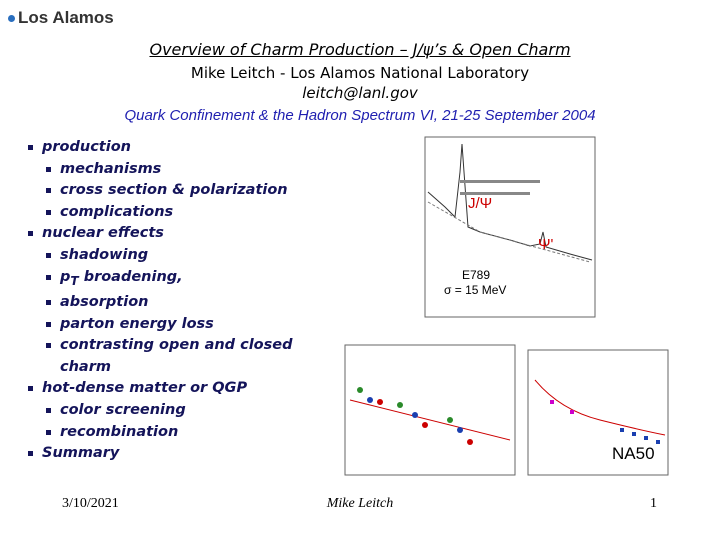 The height and width of the screenshot is (540, 720). I want to click on resolution-label: σ = 15 MeV, so click(475, 290).